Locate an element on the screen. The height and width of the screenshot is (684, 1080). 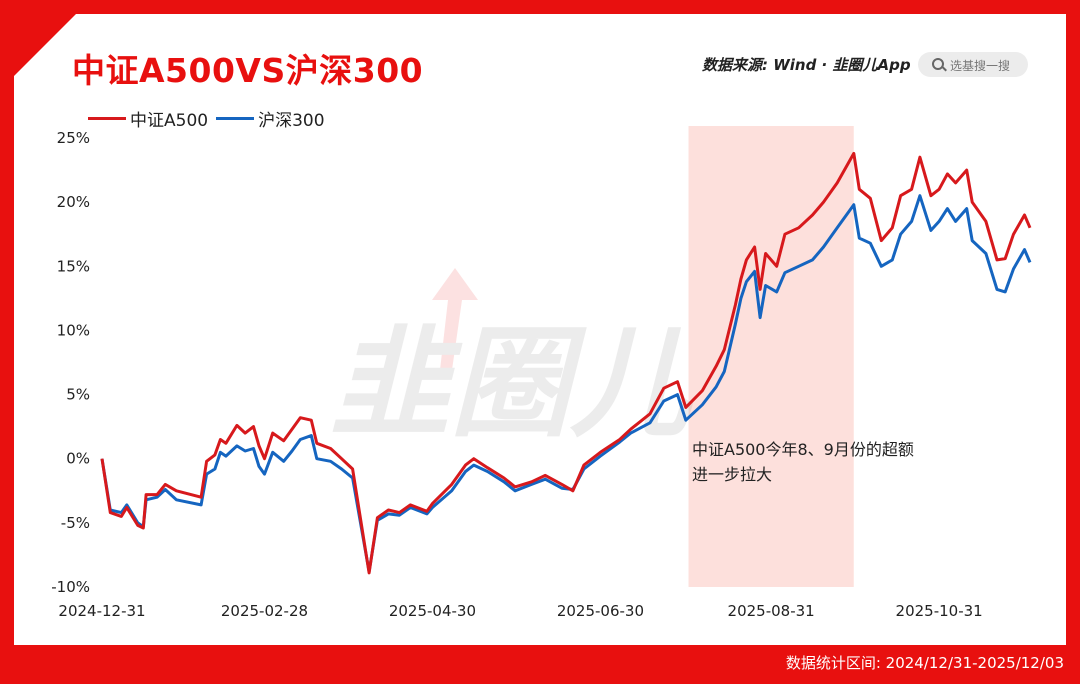
y-tick-label: 0% is located at coordinates (78, 459).